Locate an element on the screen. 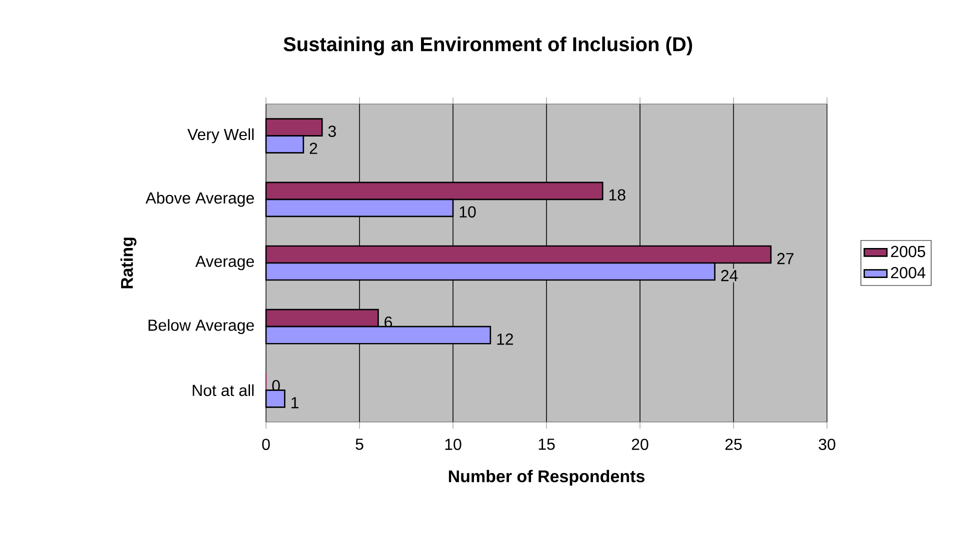 Image resolution: width=956 pixels, height=539 pixels. chart-title: Sustaining an Environment of Inclusion (D) is located at coordinates (488, 46).